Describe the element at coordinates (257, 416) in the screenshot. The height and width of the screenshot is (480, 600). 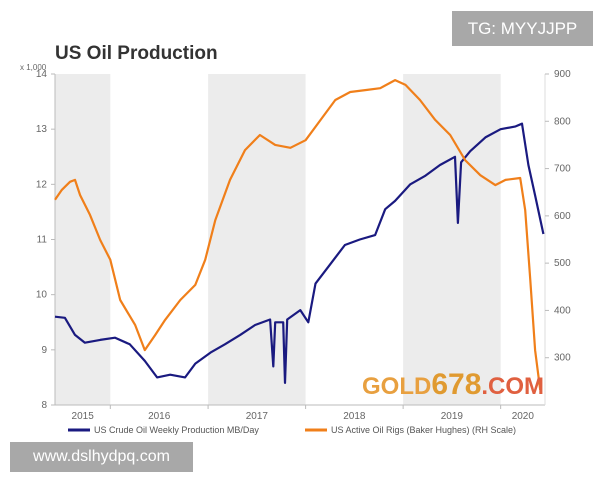
I see `x-tick-label: 2017` at that location.